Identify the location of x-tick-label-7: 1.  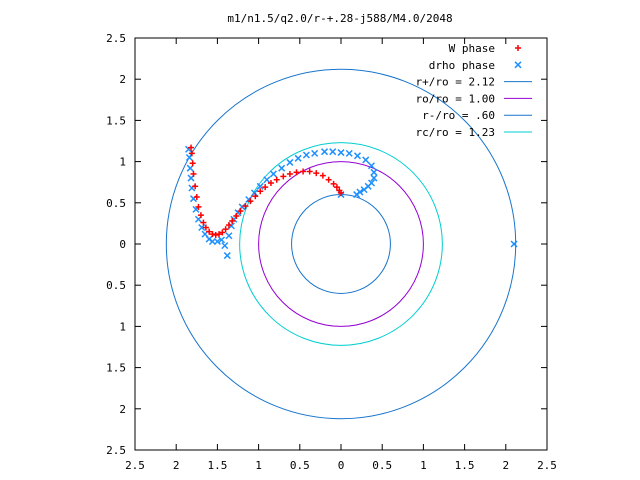
(423, 465).